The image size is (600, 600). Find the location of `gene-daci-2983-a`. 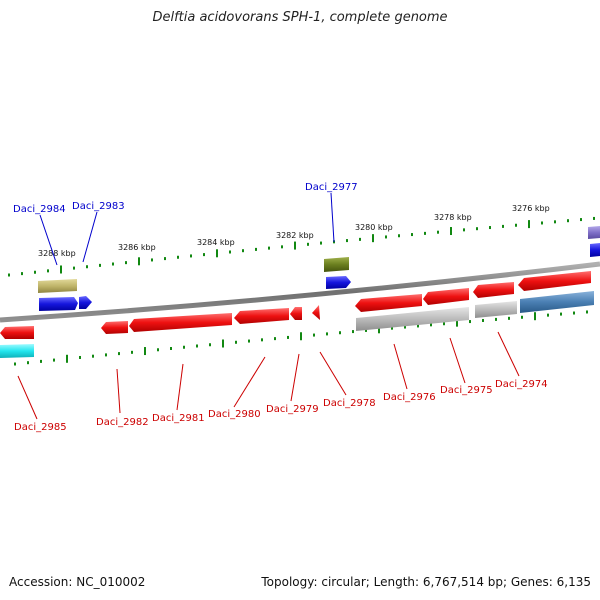

gene-daci-2983-a is located at coordinates (58, 304).